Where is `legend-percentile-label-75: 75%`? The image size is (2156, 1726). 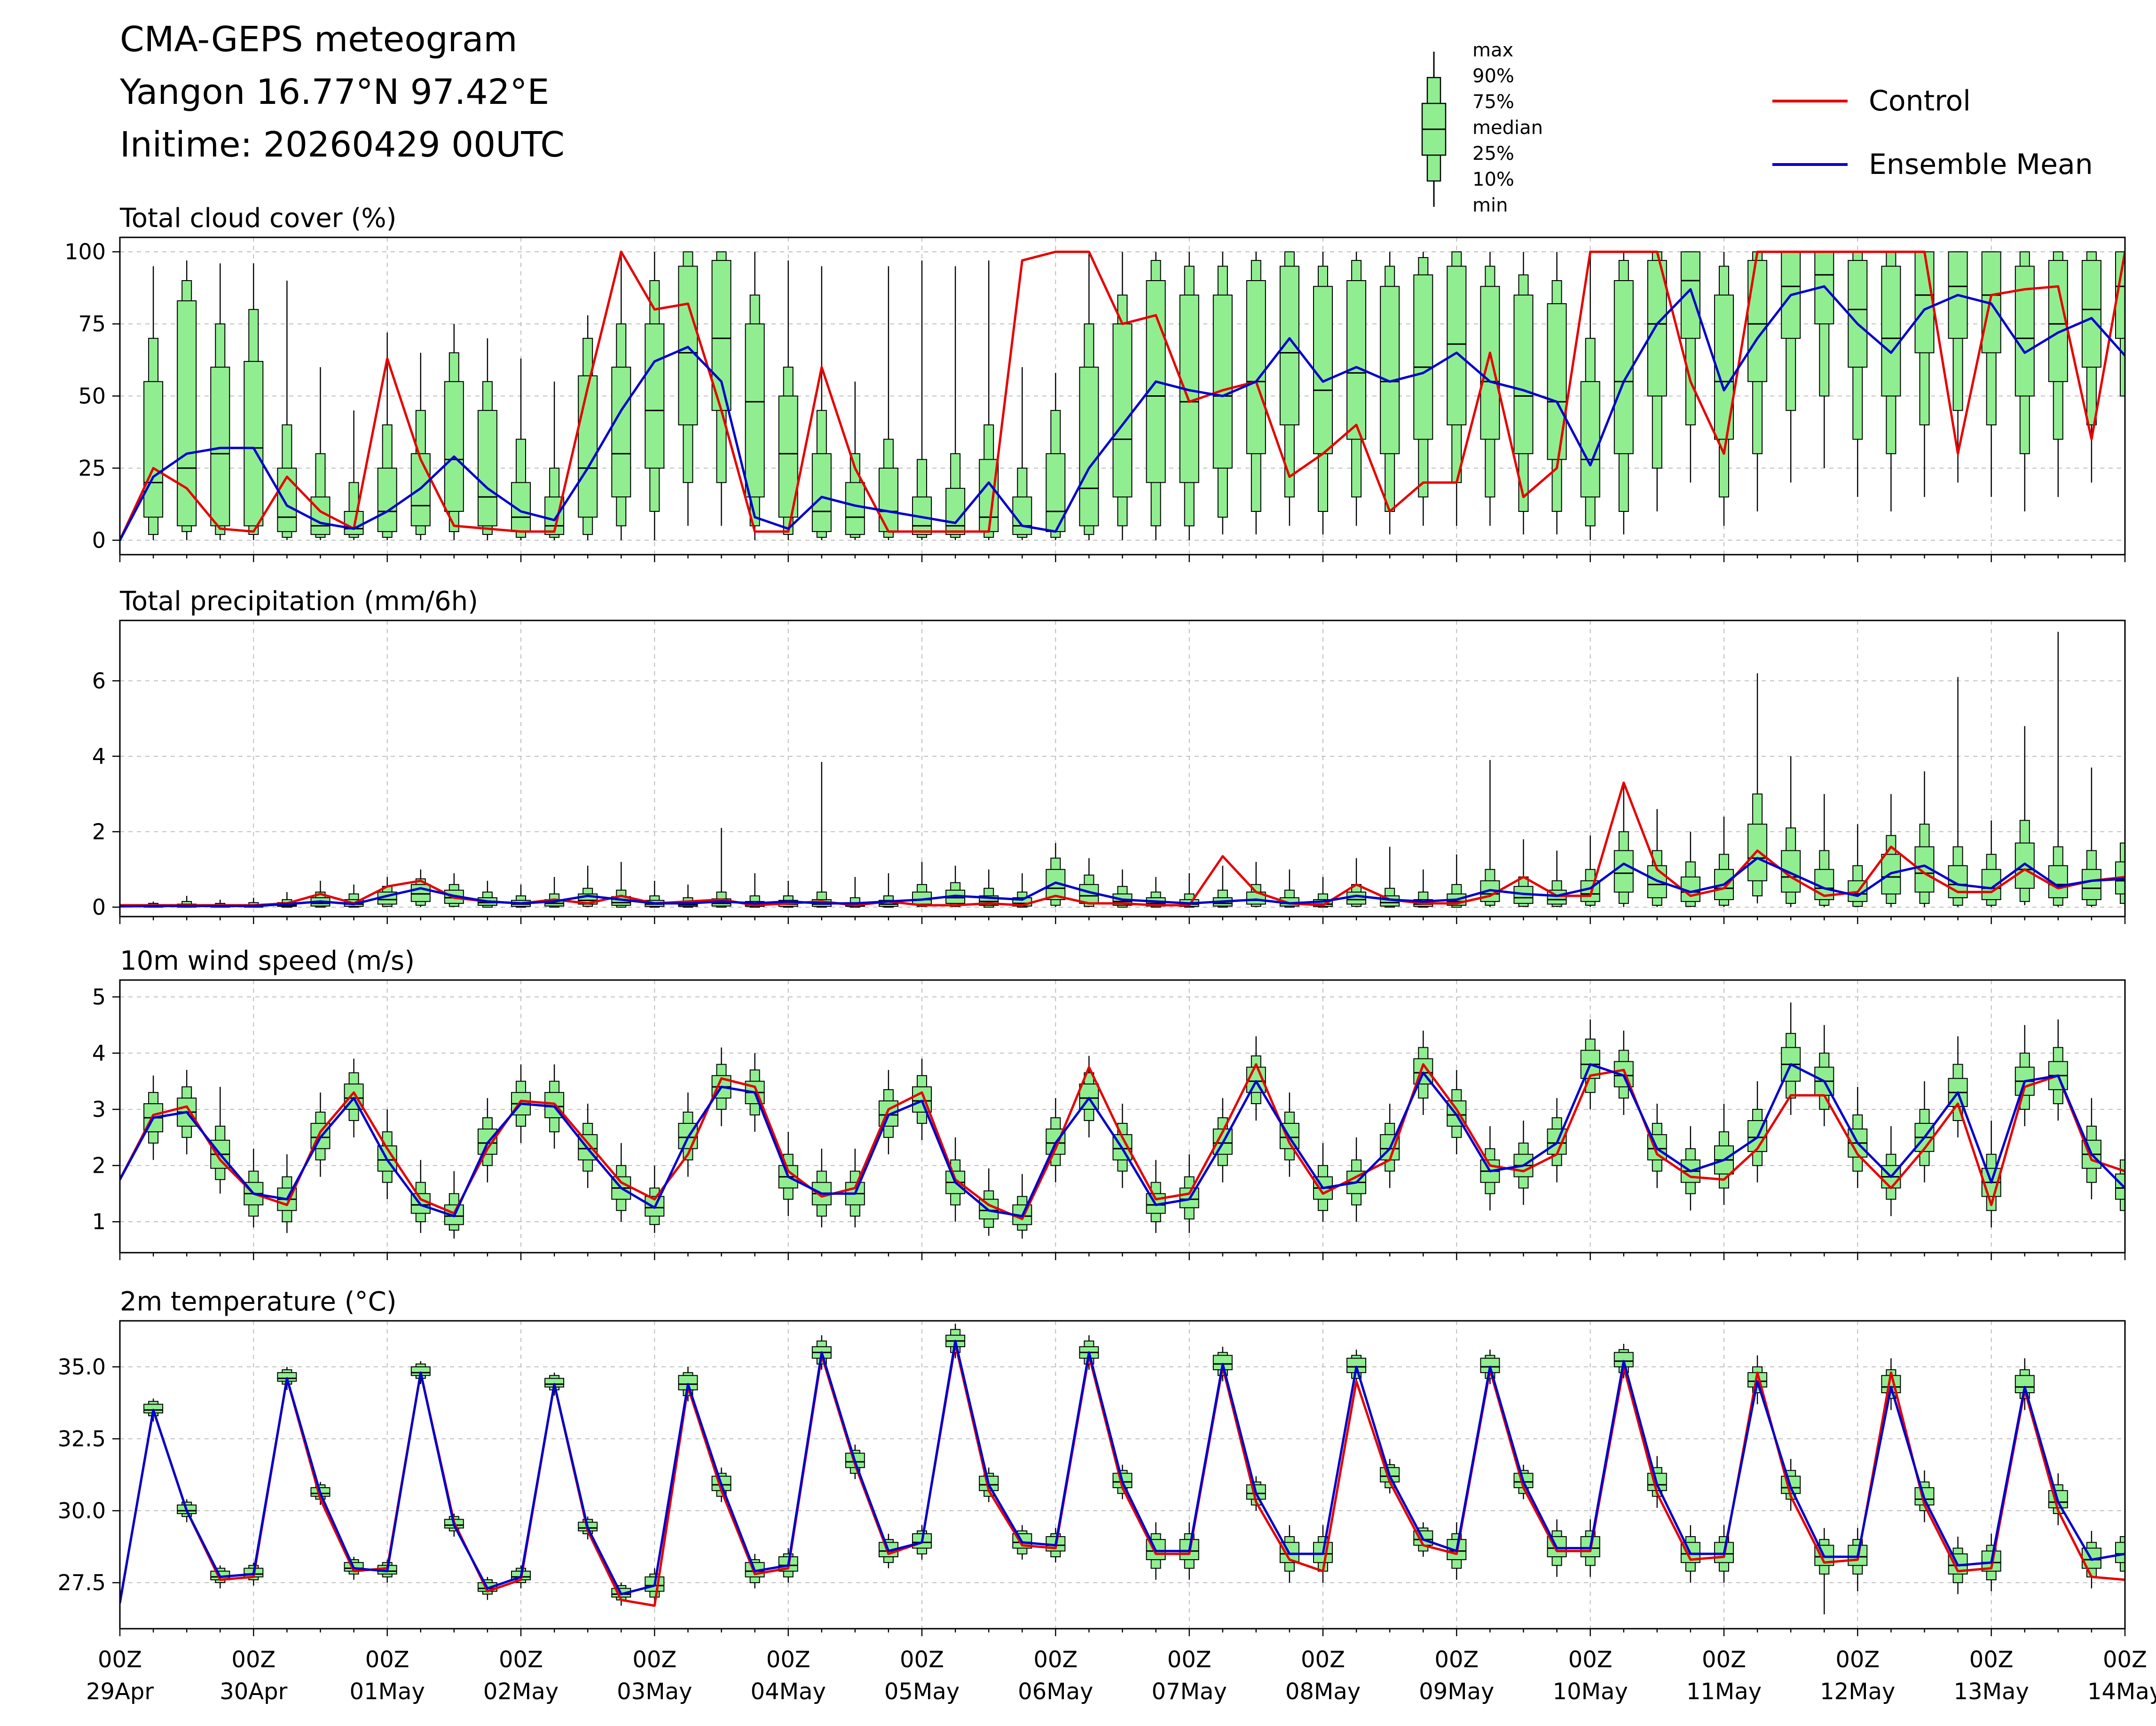 legend-percentile-label-75: 75% is located at coordinates (1493, 102).